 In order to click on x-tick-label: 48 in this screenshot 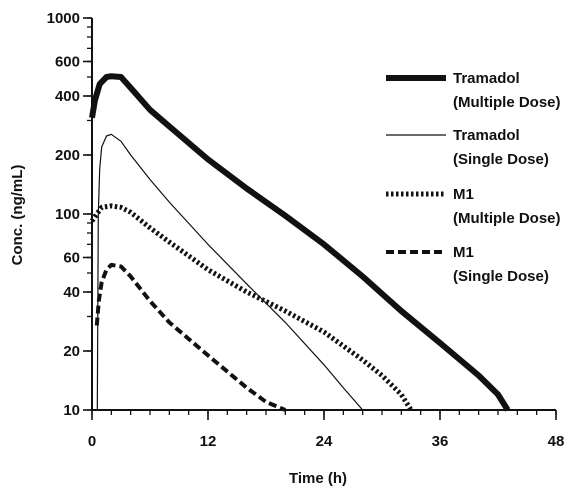, I will do `click(556, 441)`.